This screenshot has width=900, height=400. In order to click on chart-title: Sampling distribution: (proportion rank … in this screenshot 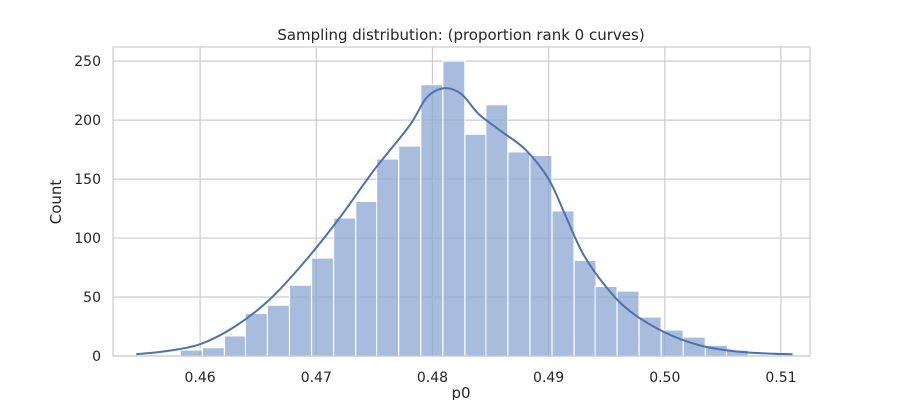, I will do `click(460, 35)`.